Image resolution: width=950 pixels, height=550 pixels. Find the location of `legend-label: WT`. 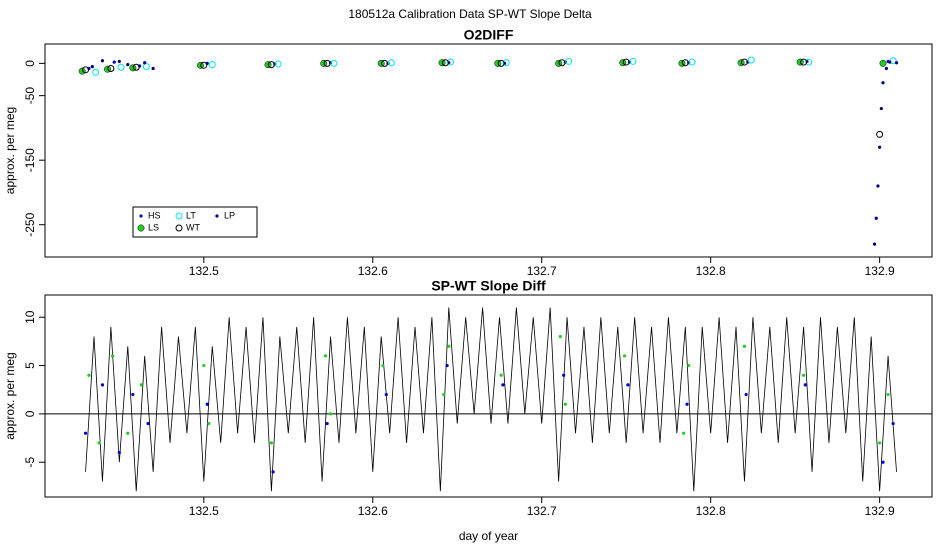

legend-label: WT is located at coordinates (193, 227).